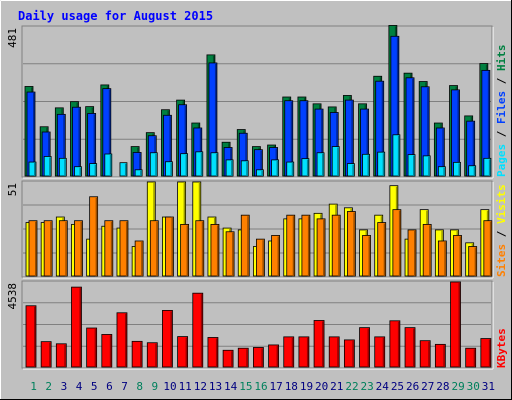 This screenshot has height=400, width=512. What do you see at coordinates (321, 386) in the screenshot?
I see `x-tick-day-20: 20` at bounding box center [321, 386].